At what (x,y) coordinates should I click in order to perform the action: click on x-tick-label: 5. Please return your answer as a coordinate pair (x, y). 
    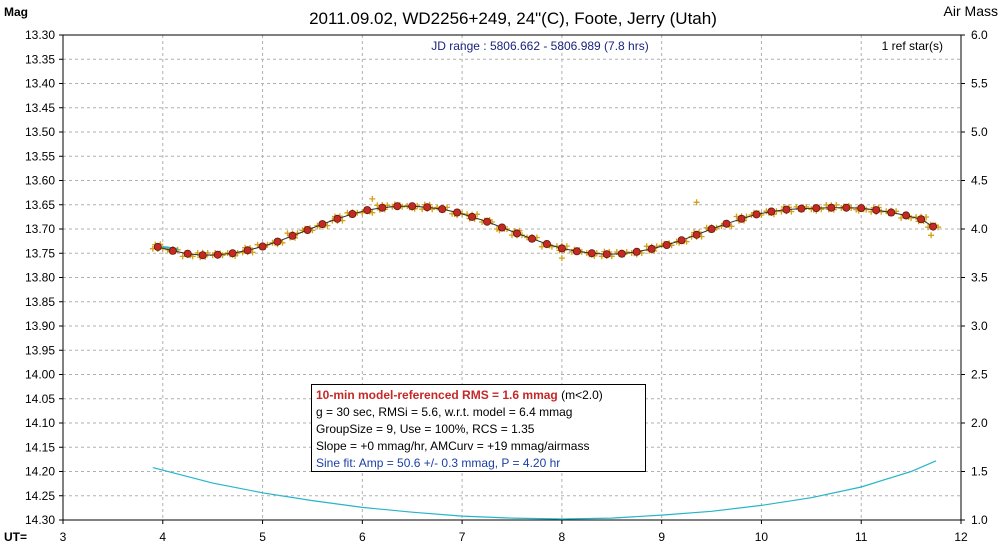
    Looking at the image, I should click on (262, 537).